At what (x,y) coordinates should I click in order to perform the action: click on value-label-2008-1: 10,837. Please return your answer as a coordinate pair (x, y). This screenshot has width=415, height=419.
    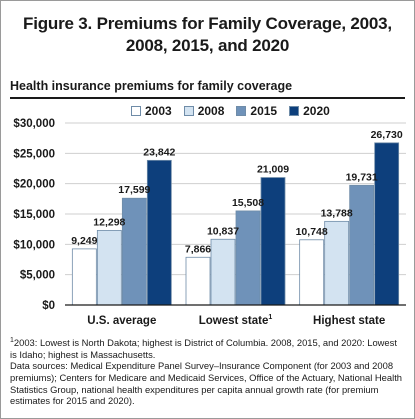
    Looking at the image, I should click on (223, 231).